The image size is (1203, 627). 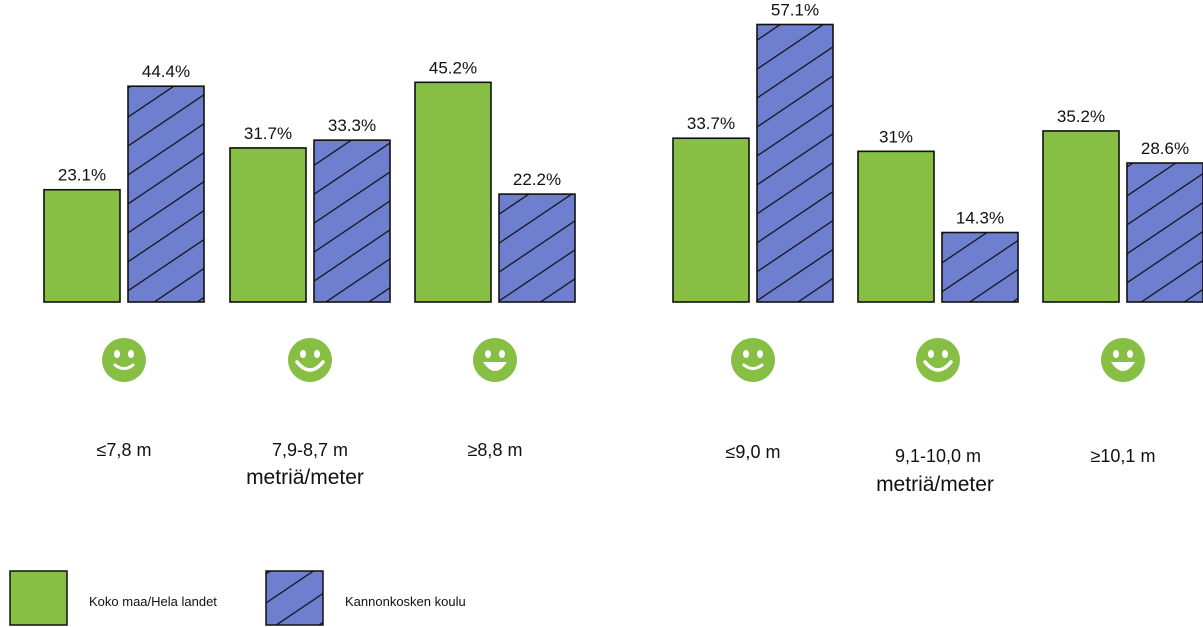 I want to click on icons-layer, so click(x=623, y=360).